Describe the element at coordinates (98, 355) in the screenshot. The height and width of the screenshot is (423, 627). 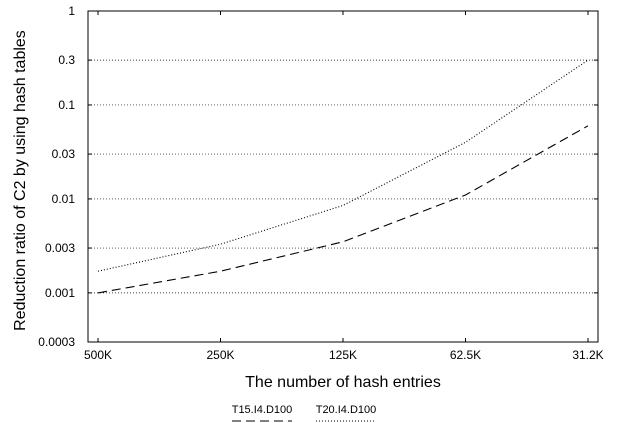
I see `x-tick-label: 500K` at that location.